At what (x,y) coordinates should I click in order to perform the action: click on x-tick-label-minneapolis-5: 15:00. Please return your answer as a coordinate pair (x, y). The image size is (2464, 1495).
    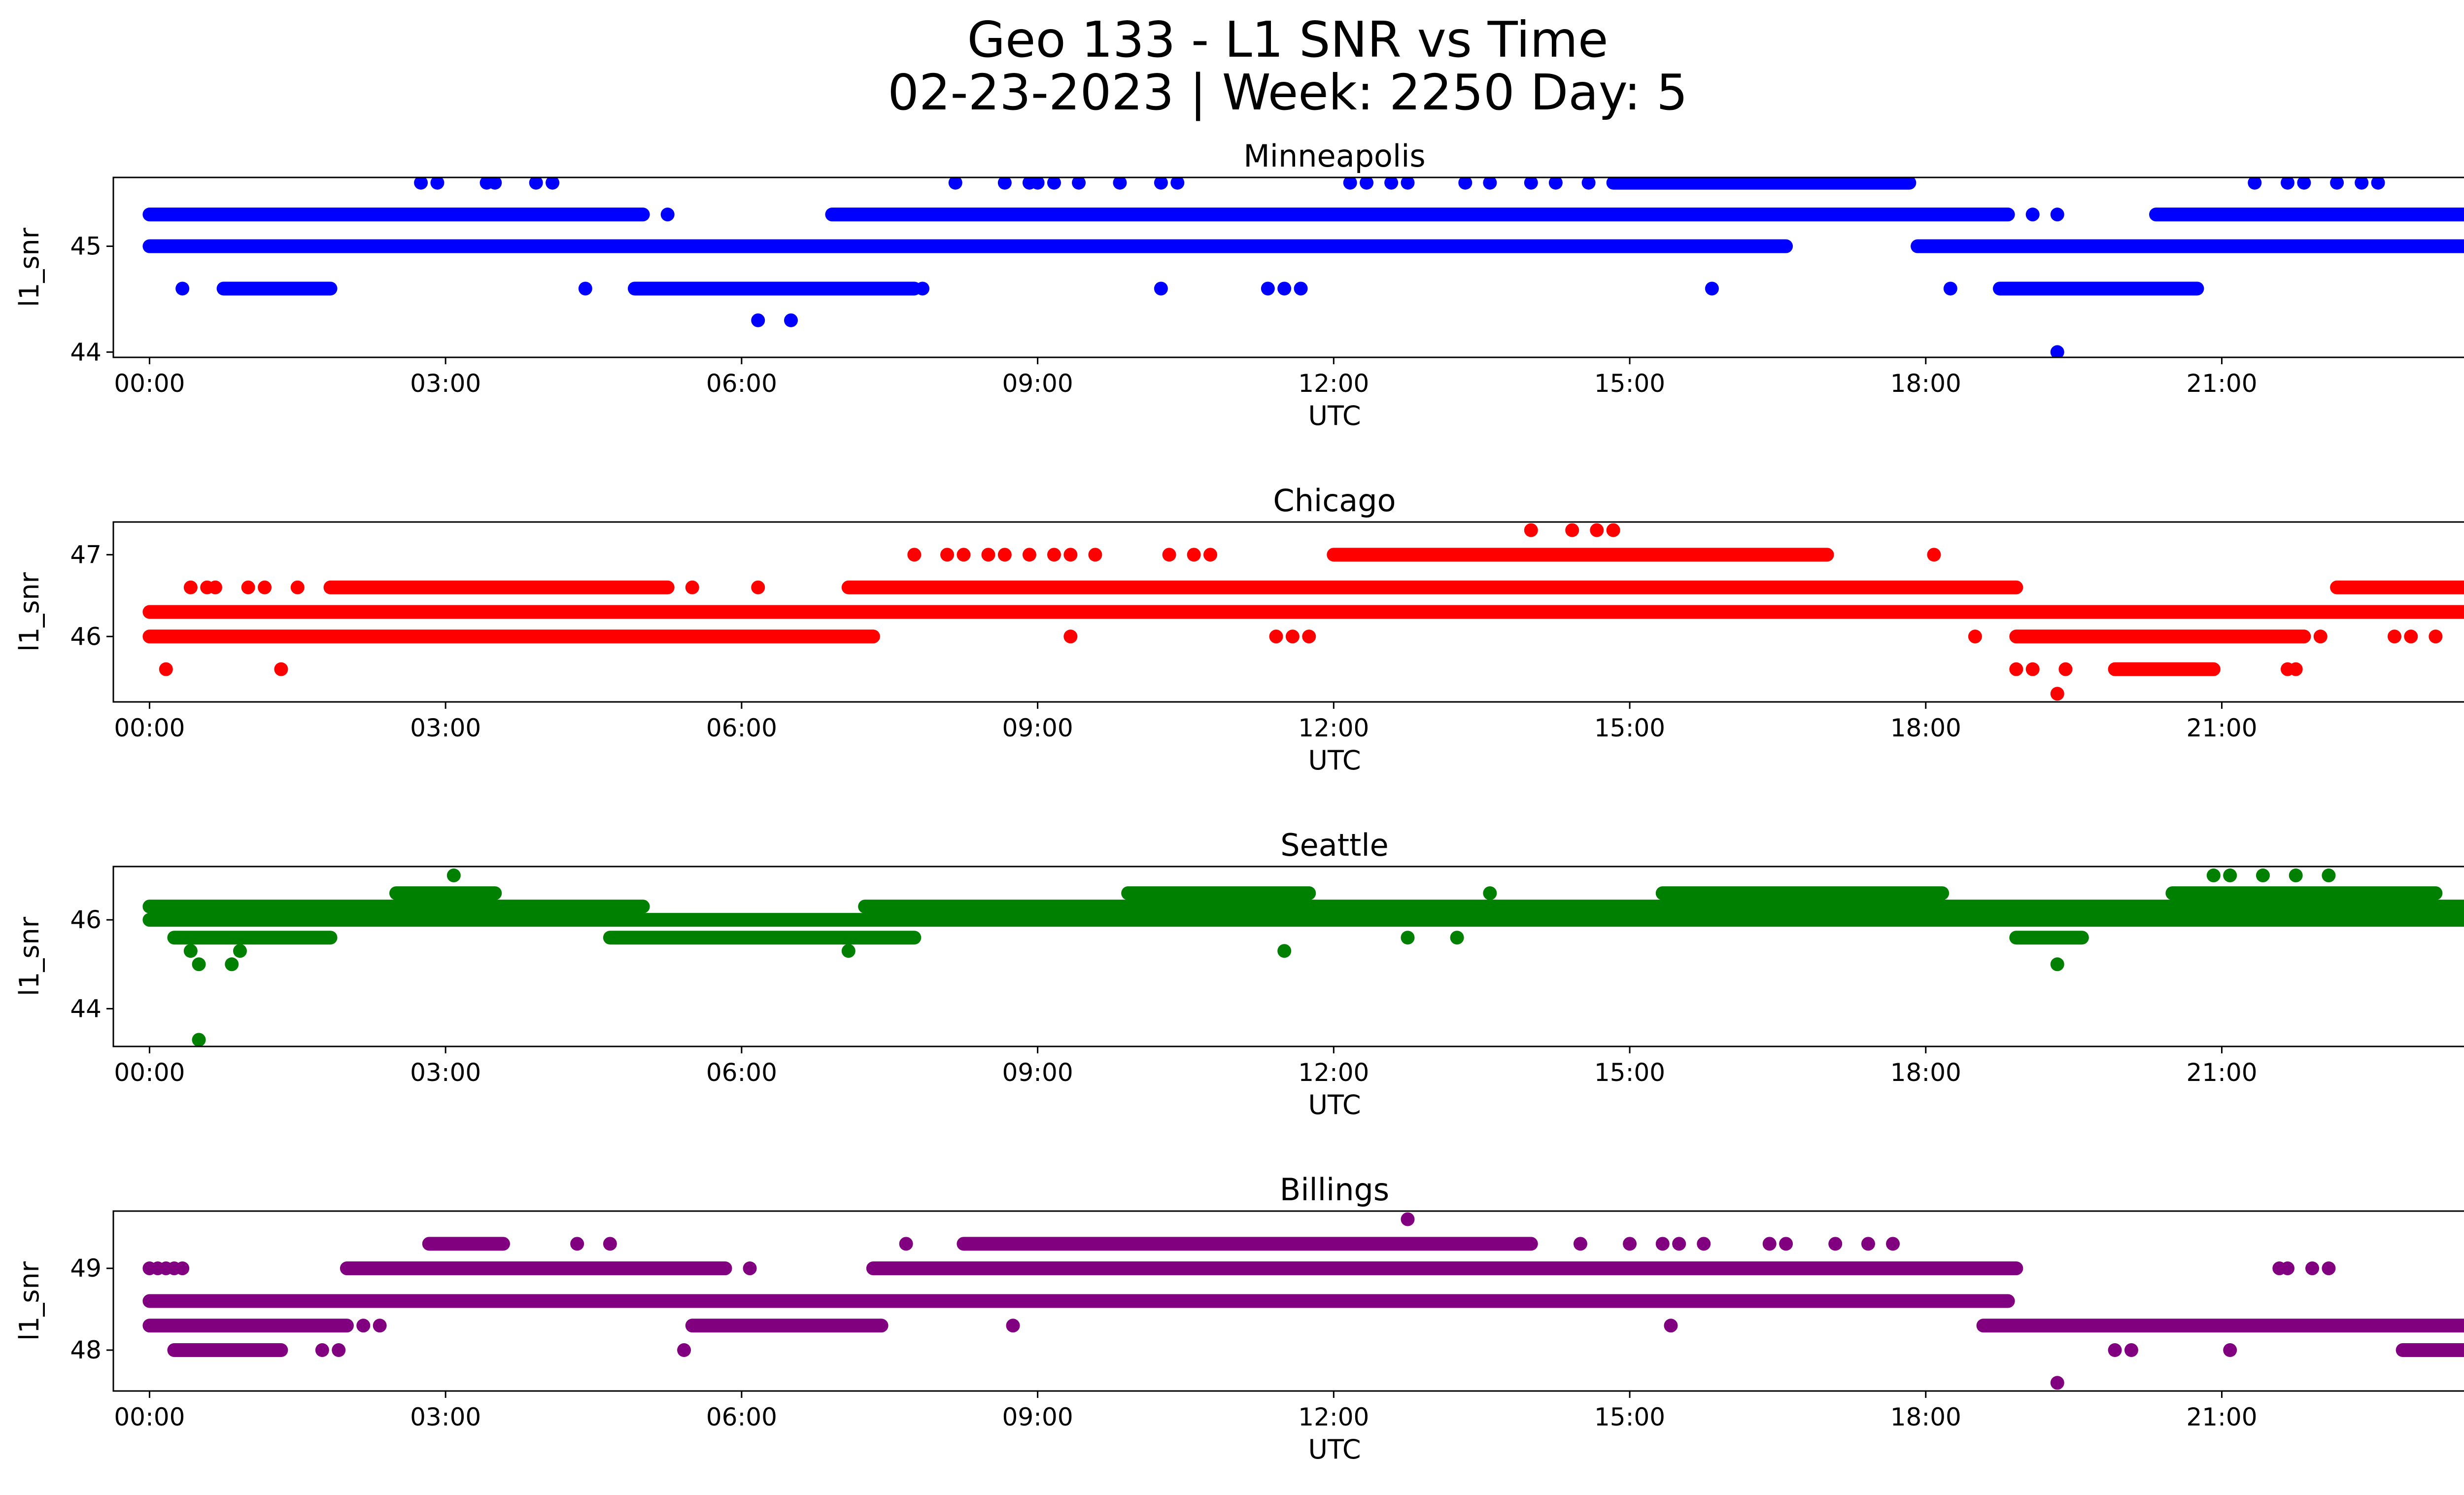
    Looking at the image, I should click on (1629, 383).